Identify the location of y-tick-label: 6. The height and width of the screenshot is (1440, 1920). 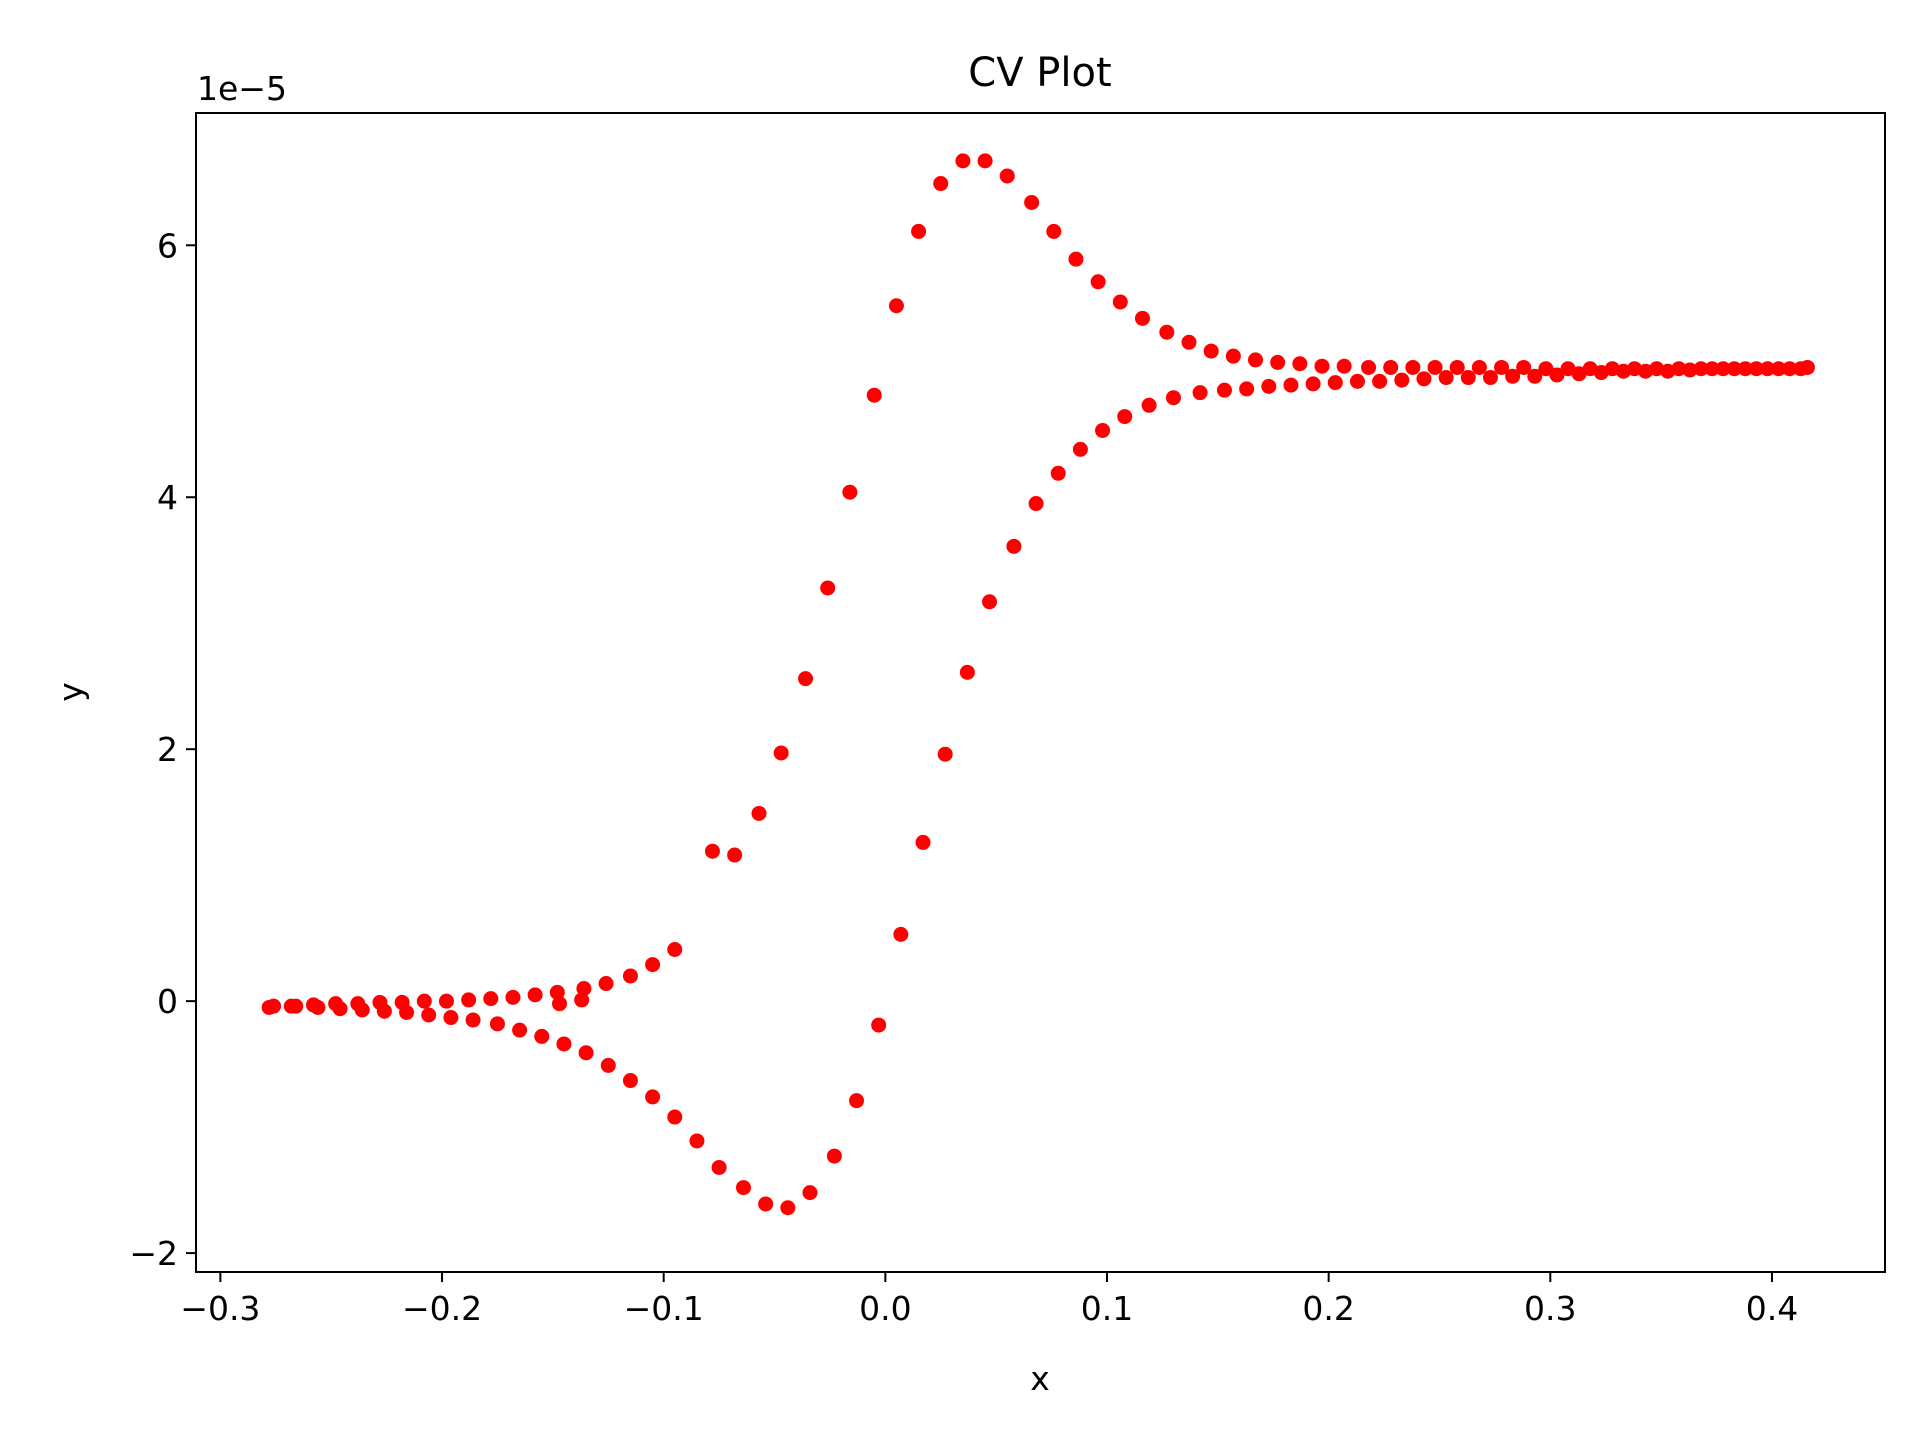
(167, 245).